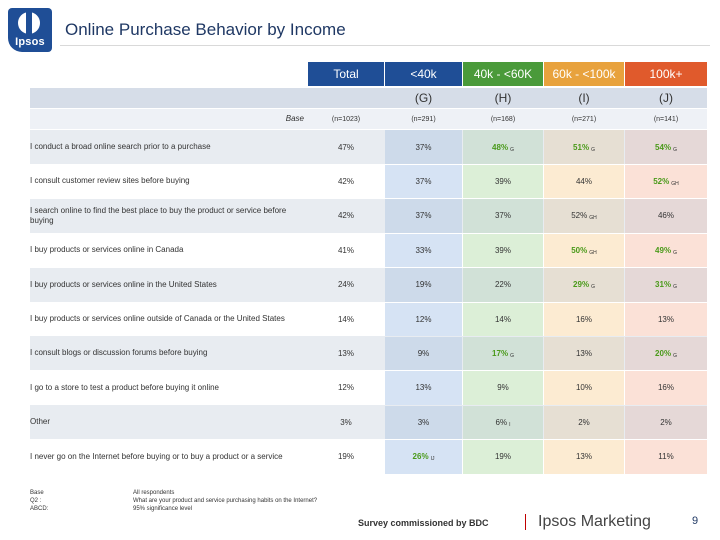 The image size is (720, 540). What do you see at coordinates (663, 285) in the screenshot?
I see `cell-value: 31%` at bounding box center [663, 285].